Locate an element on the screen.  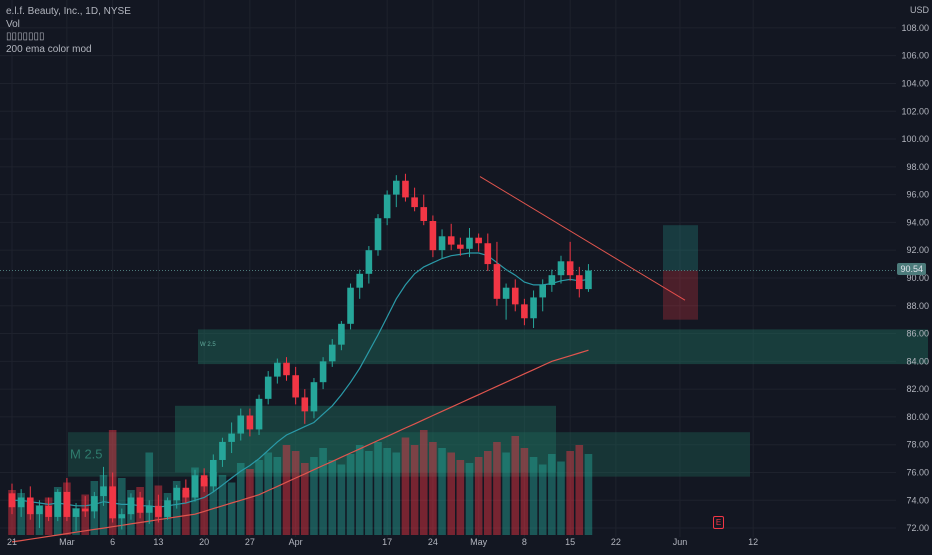
x-tick-label: Jun is located at coordinates (680, 542).